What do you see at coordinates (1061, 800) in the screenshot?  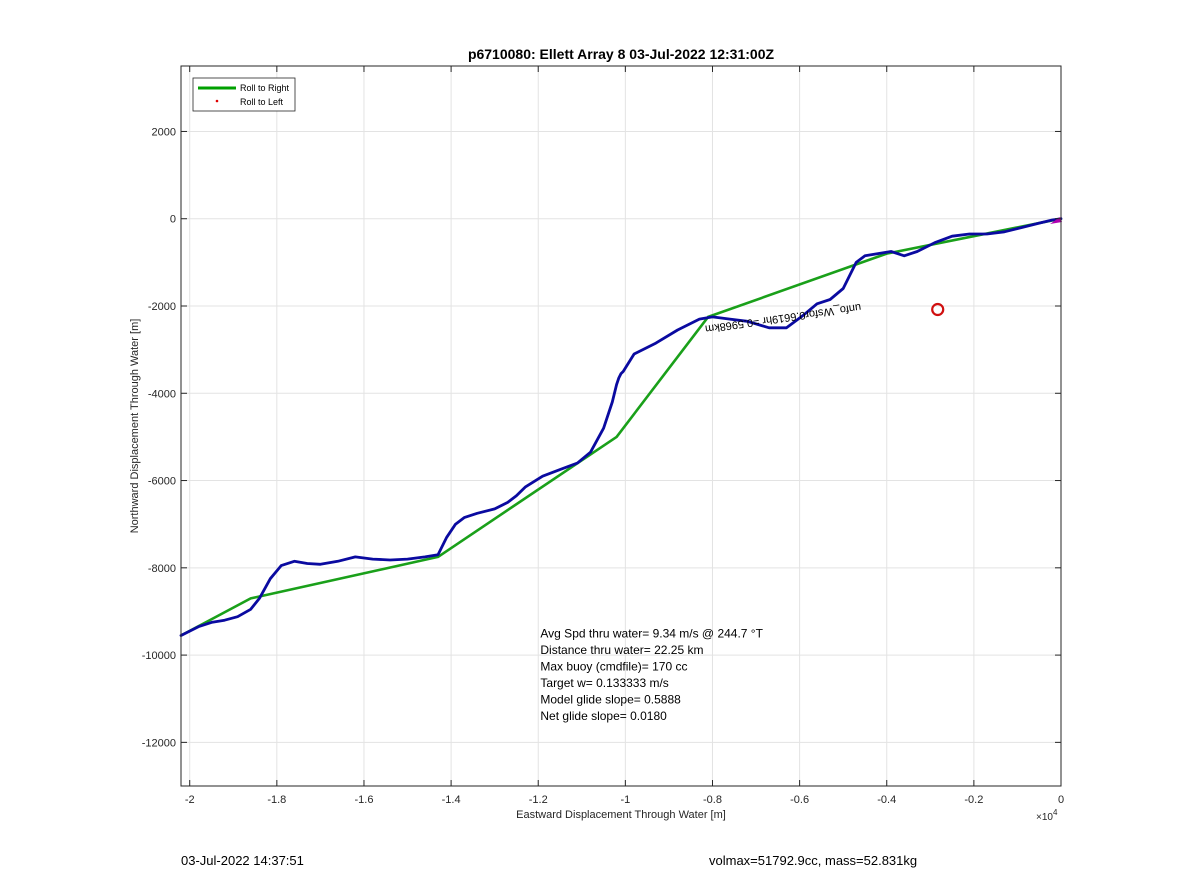 I see `x-tick-label: 0` at bounding box center [1061, 800].